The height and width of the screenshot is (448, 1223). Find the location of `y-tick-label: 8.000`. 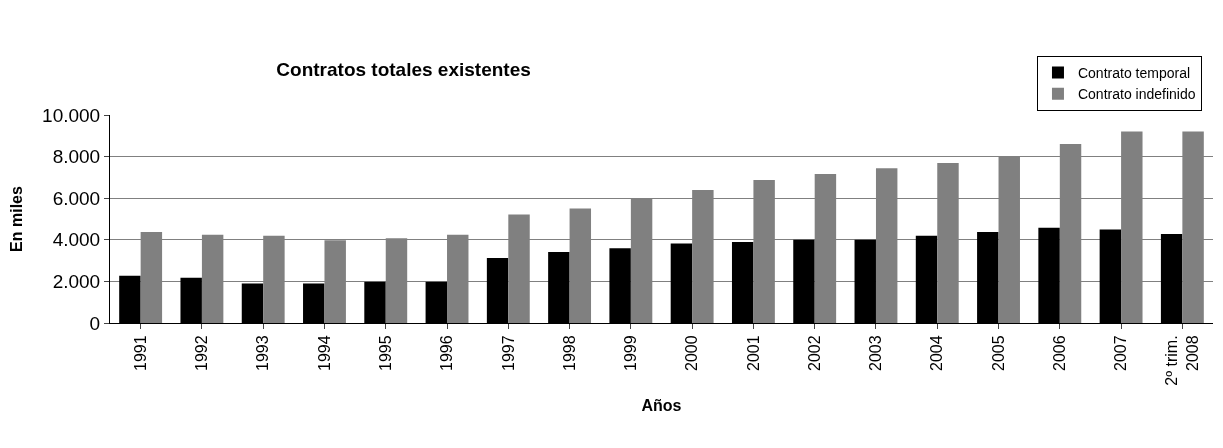

y-tick-label: 8.000 is located at coordinates (76, 157).